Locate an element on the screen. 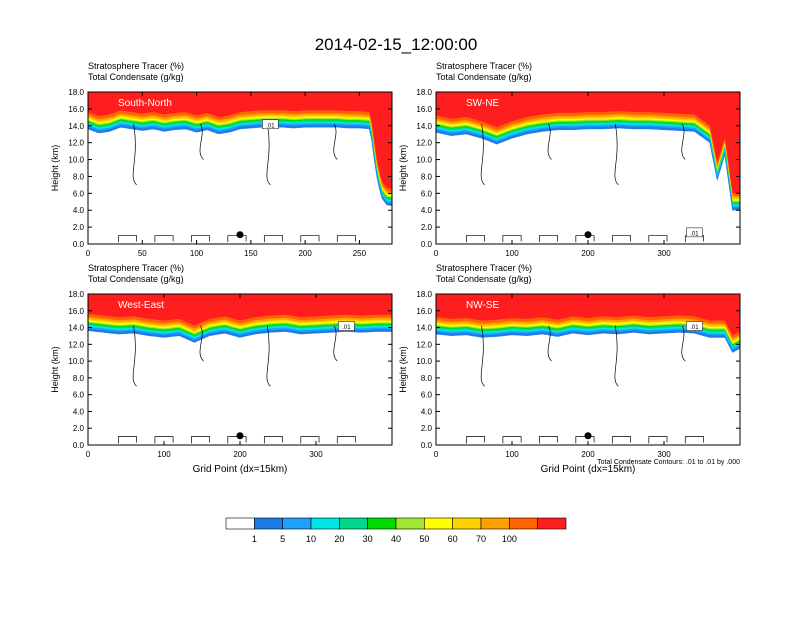 Image resolution: width=792 pixels, height=617 pixels. y-tick-label: 18.0 is located at coordinates (76, 92).